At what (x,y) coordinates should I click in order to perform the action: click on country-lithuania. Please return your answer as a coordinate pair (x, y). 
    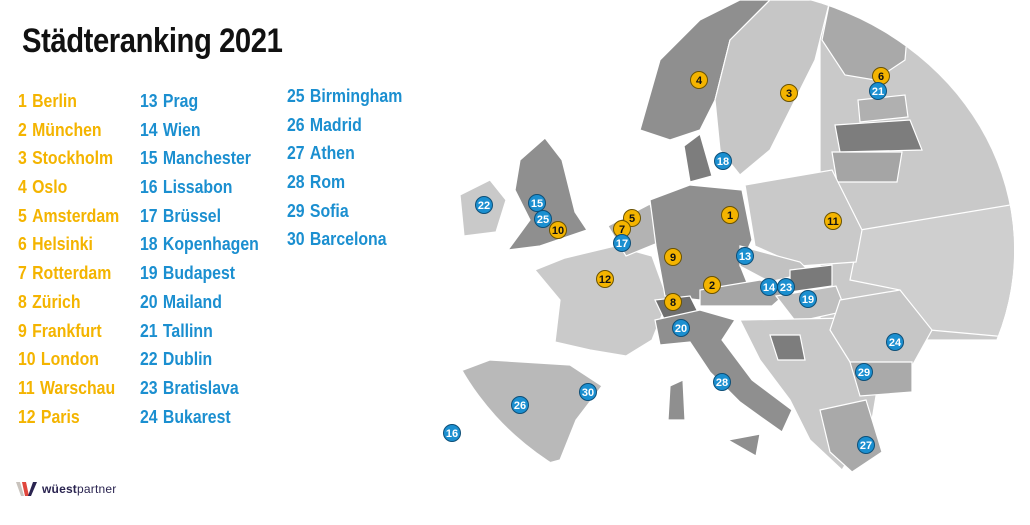
    Looking at the image, I should click on (867, 167).